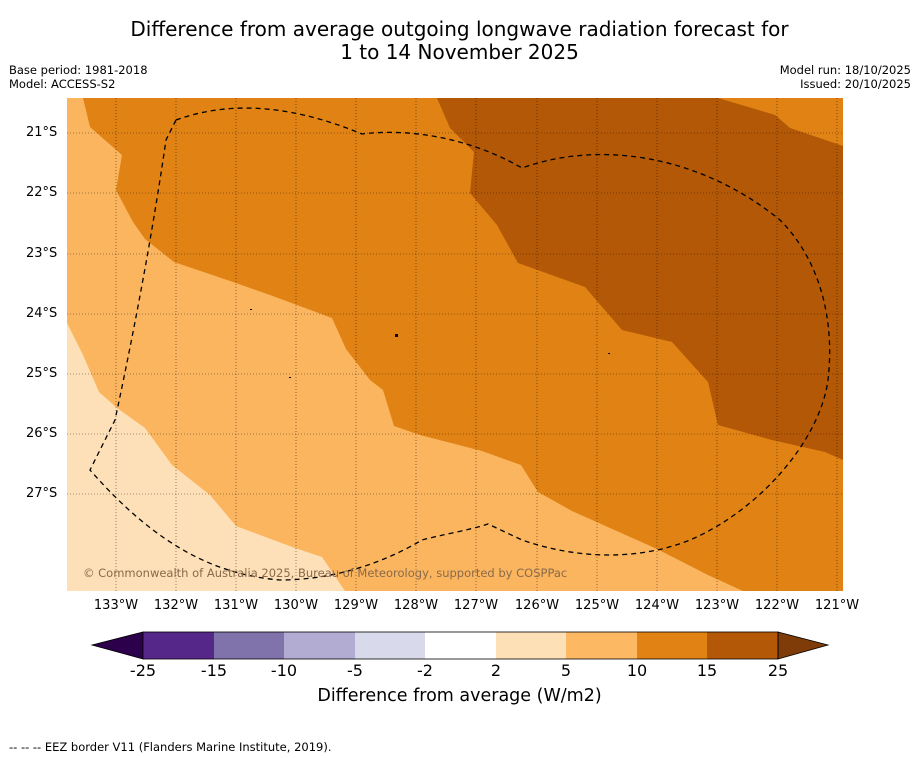 The height and width of the screenshot is (758, 919). What do you see at coordinates (707, 670) in the screenshot?
I see `colorbar-tick: 15` at bounding box center [707, 670].